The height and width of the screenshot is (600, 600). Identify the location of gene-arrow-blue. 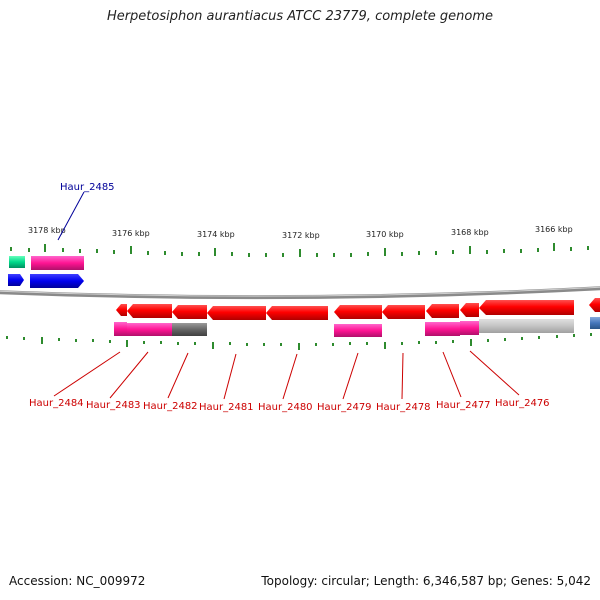
(57, 281).